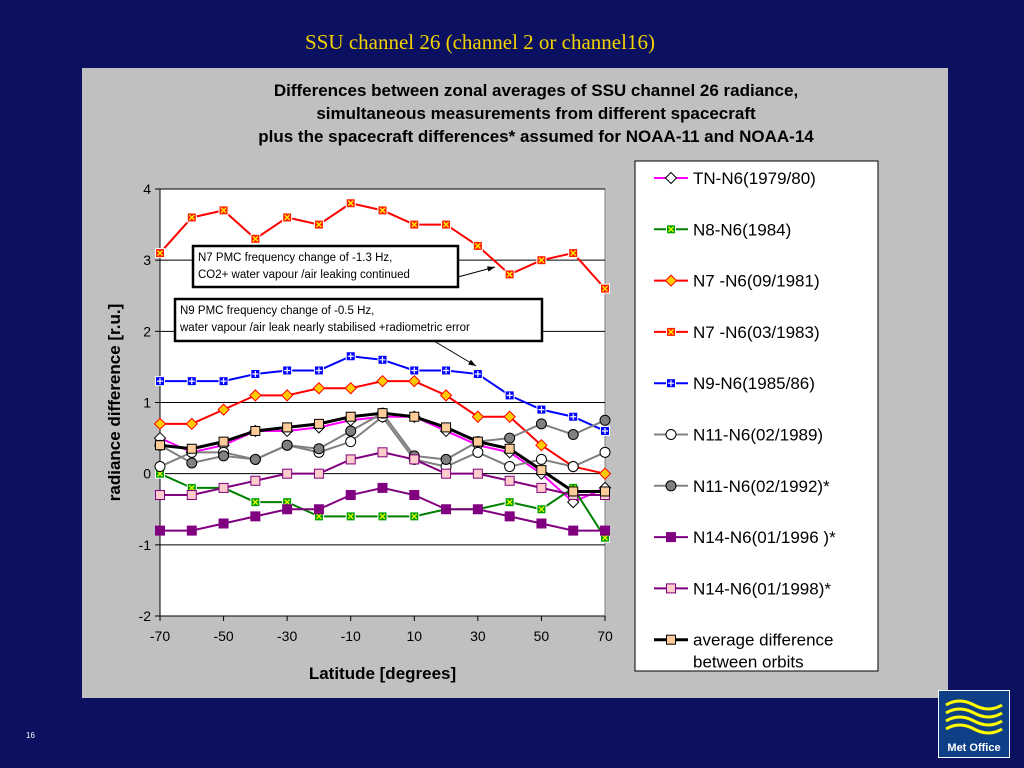 The image size is (1024, 768). I want to click on x-axis-label: Latitude [degrees], so click(382, 673).